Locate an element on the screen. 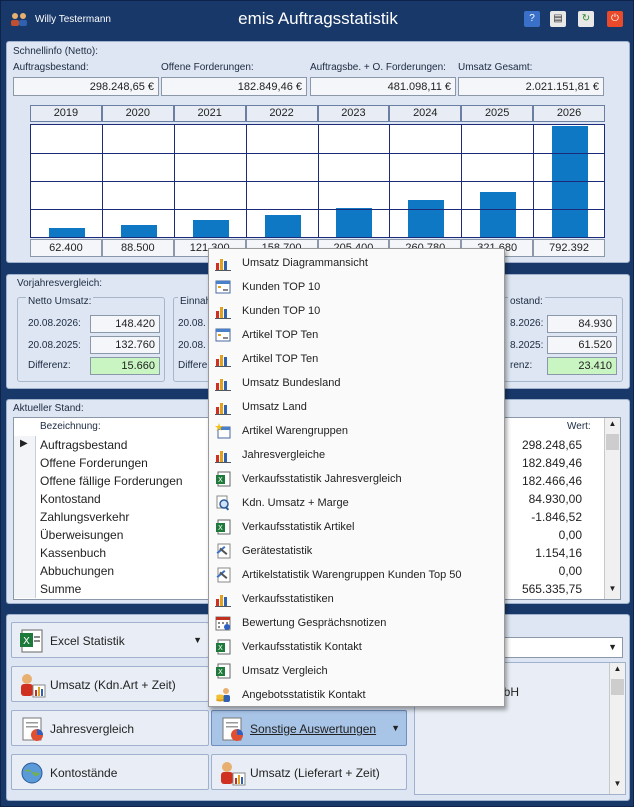 The width and height of the screenshot is (634, 807). jahresvergleich-button: Jahresvergleich is located at coordinates (110, 728).